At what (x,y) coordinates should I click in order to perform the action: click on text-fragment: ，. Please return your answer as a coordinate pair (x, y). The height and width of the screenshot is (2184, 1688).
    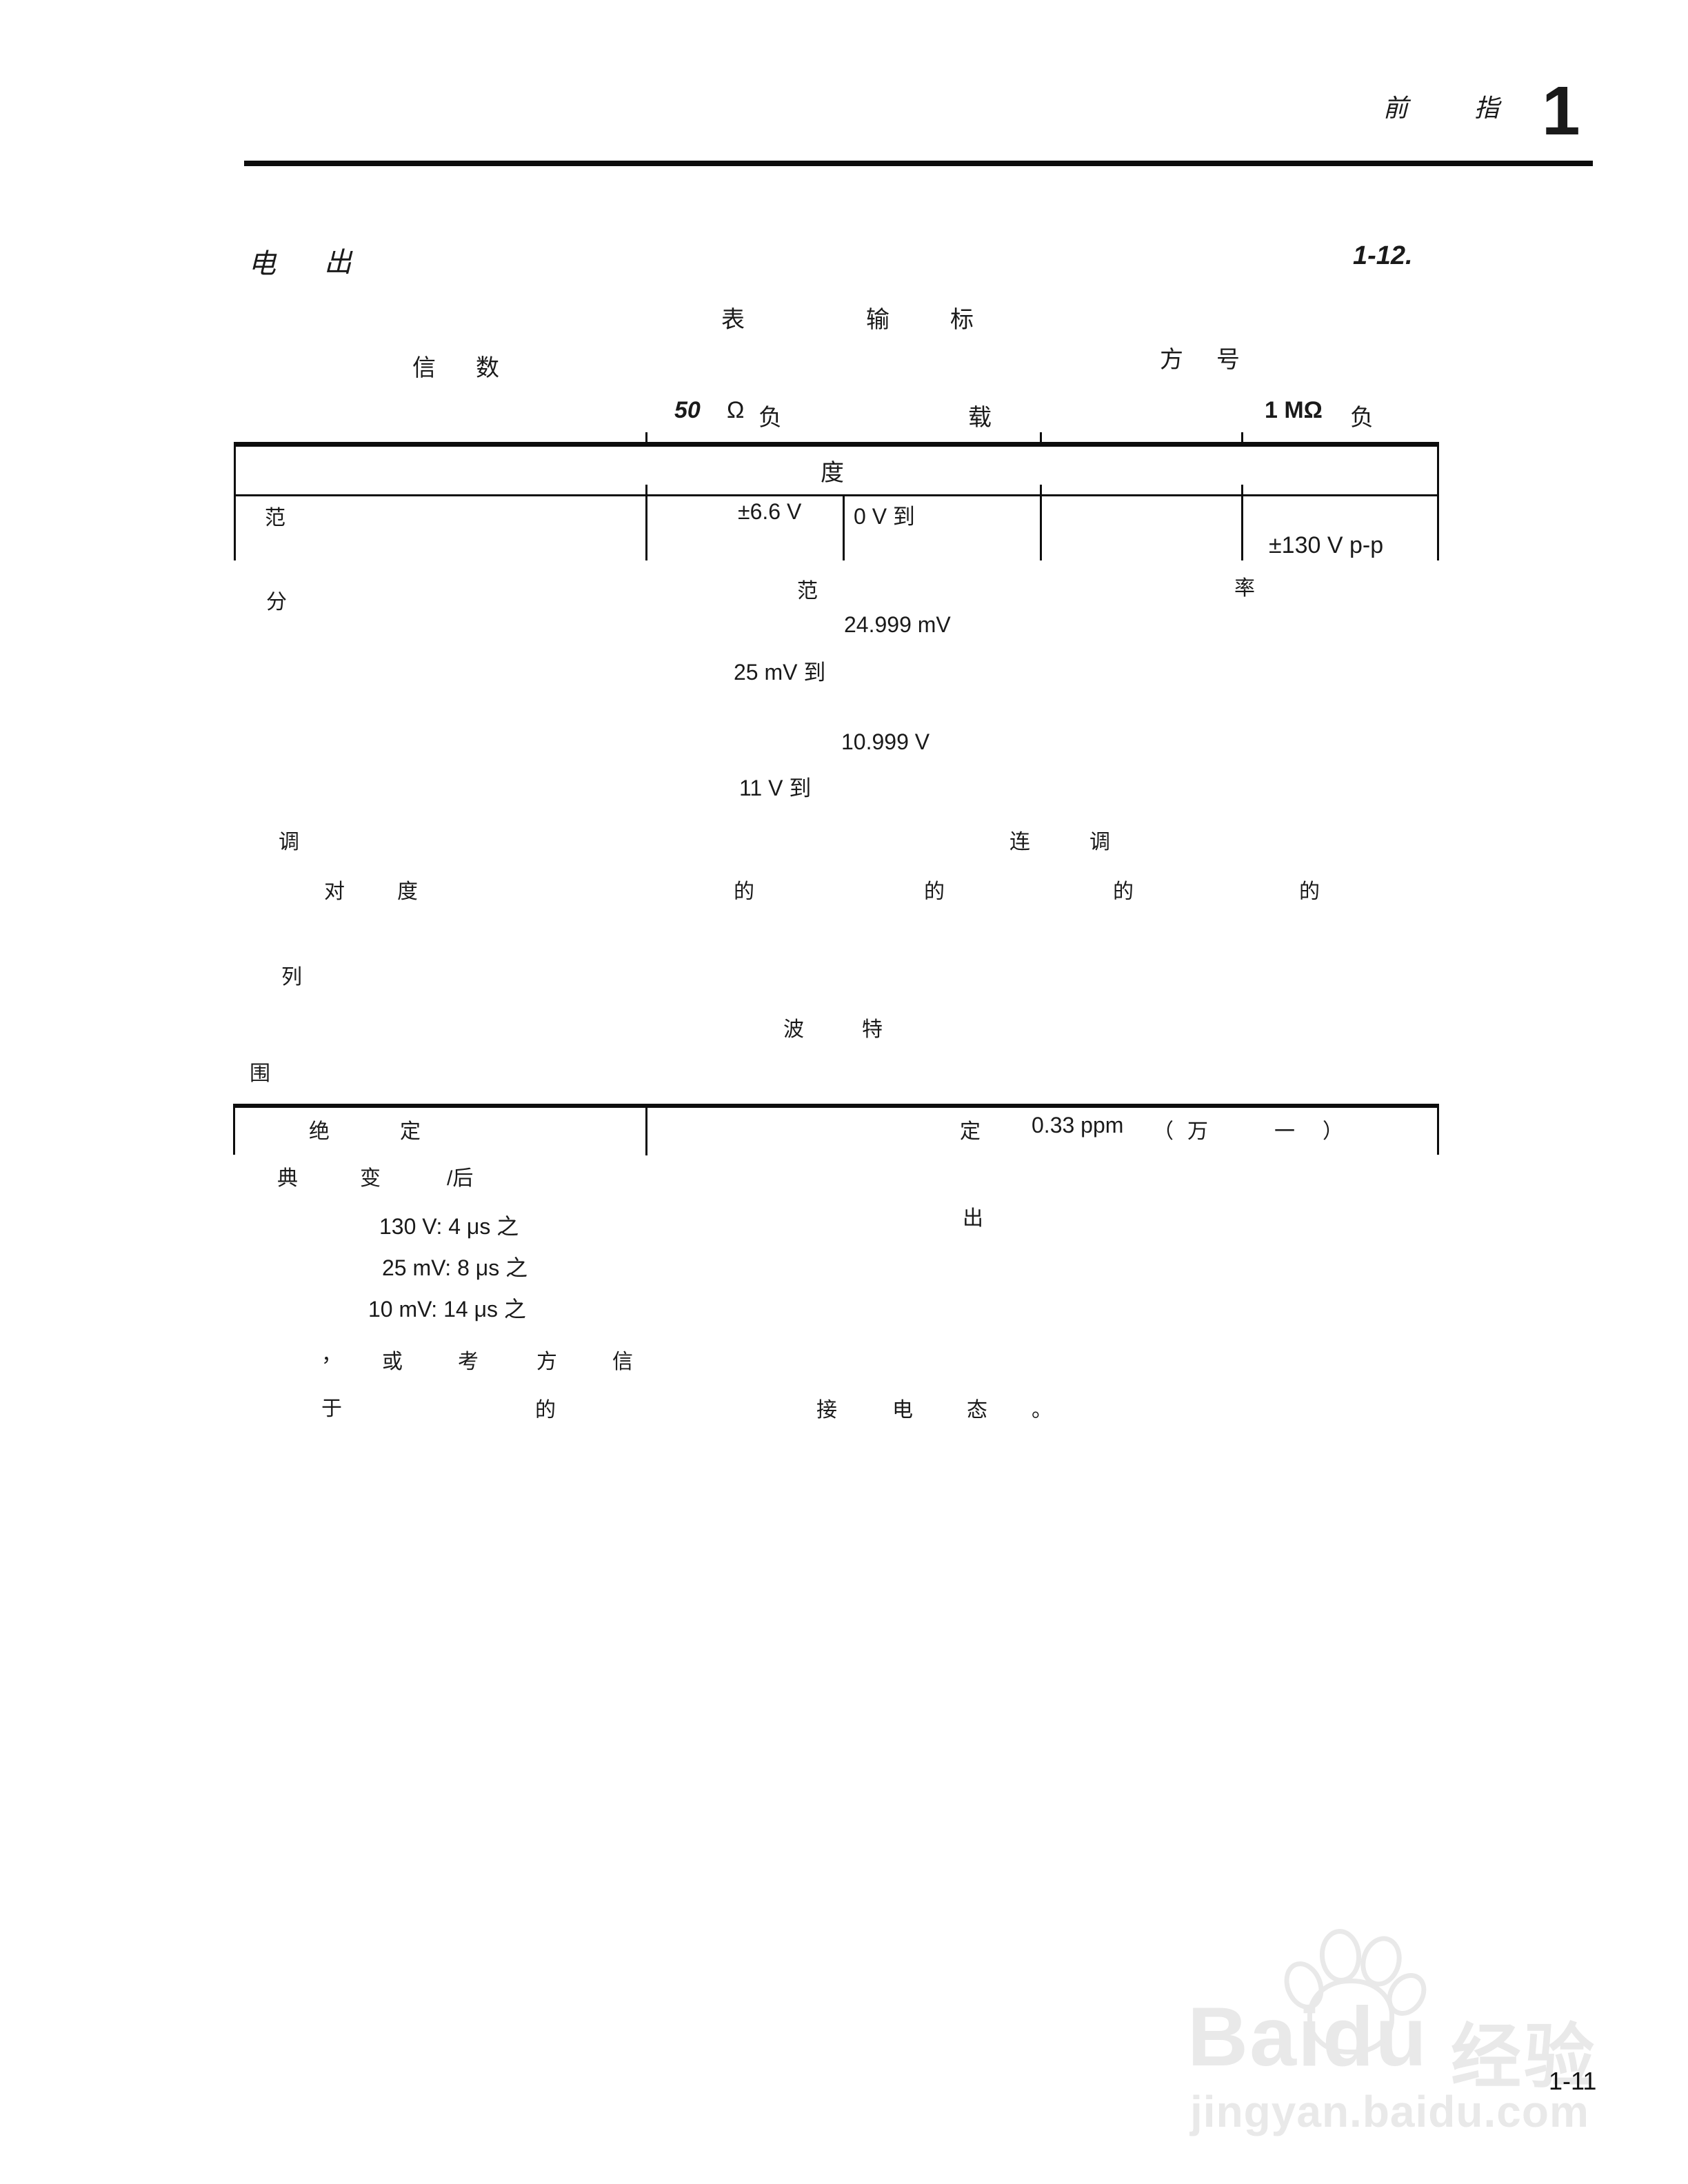
    Looking at the image, I should click on (331, 1355).